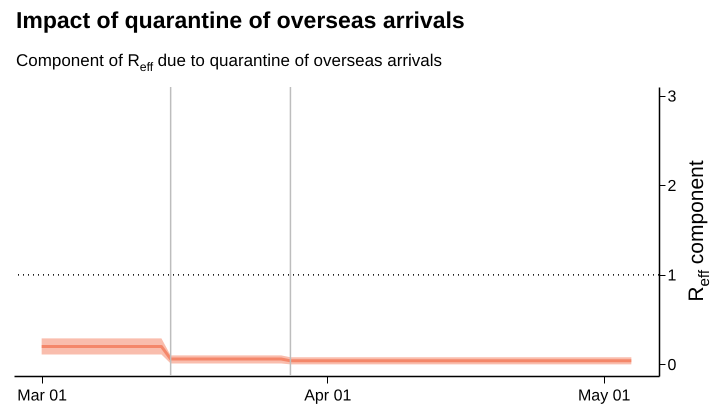 The height and width of the screenshot is (406, 713). Describe the element at coordinates (699, 231) in the screenshot. I see `y-axis-title: Reff component` at that location.